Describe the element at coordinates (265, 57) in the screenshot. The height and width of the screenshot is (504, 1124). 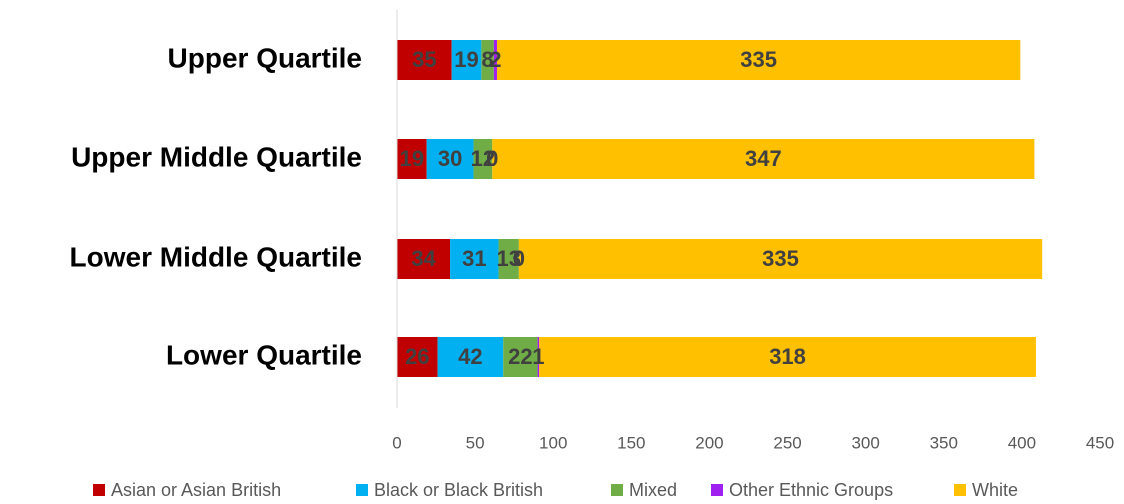
I see `category-label: Upper Quartile` at that location.